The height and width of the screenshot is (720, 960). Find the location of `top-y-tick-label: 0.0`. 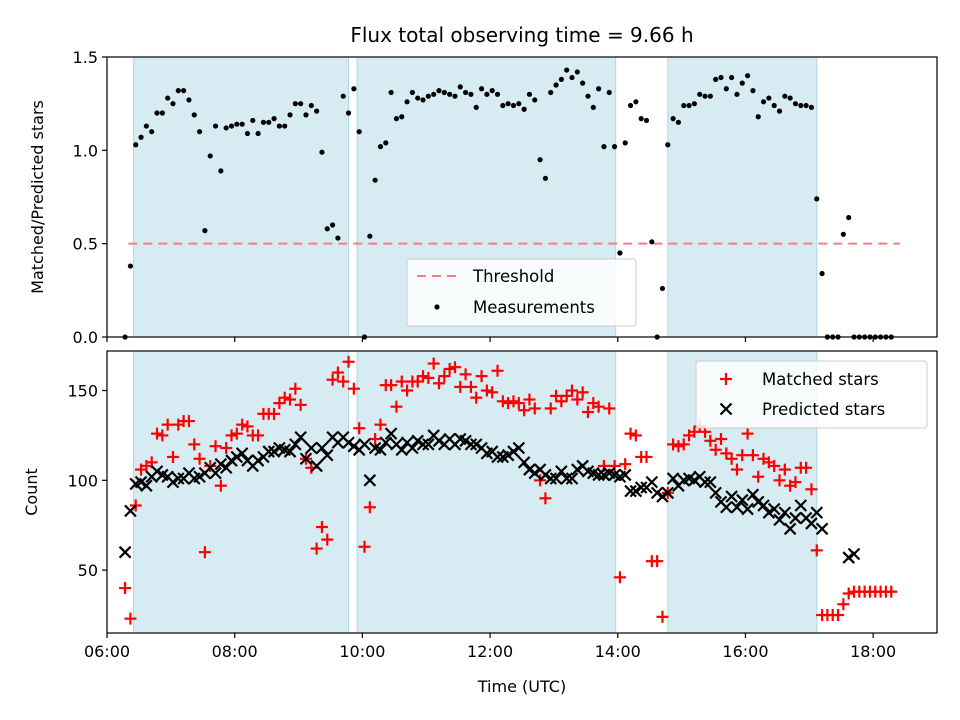

top-y-tick-label: 0.0 is located at coordinates (85, 337).